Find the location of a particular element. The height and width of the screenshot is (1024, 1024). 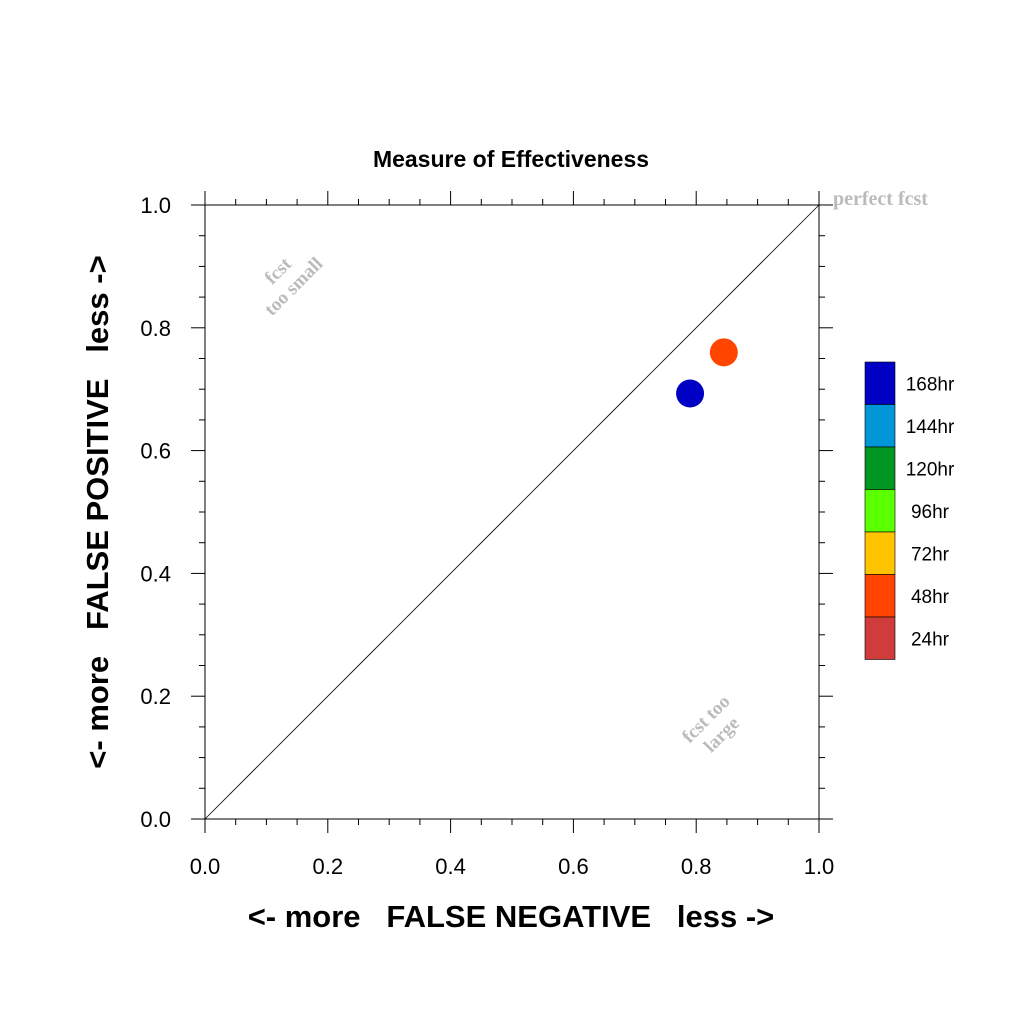

legend-swatch-24hr is located at coordinates (880, 638).